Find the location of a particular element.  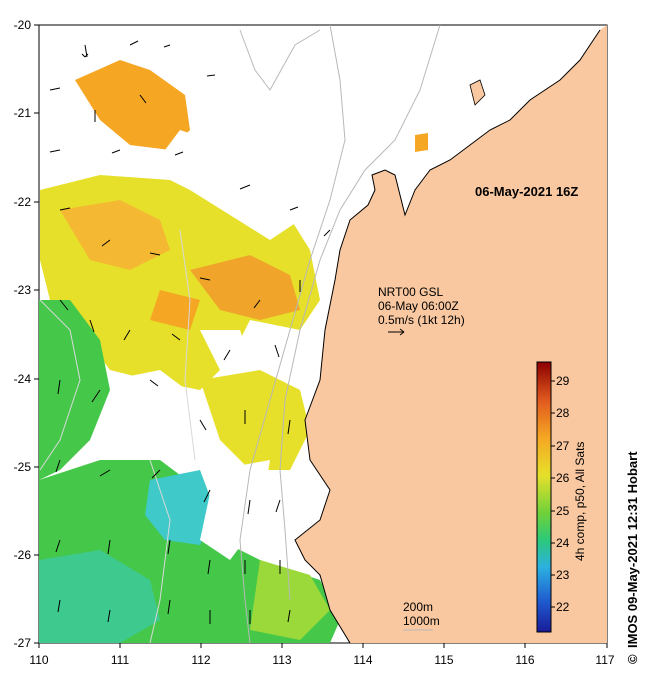

isobath-label-200: 200m is located at coordinates (418, 607).